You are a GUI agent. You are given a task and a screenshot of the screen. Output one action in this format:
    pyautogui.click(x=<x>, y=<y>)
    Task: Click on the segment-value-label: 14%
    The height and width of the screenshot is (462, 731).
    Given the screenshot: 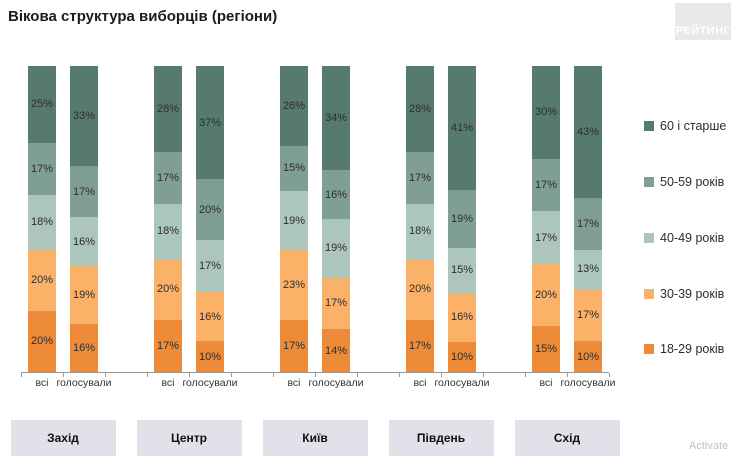 What is the action you would take?
    pyautogui.click(x=336, y=350)
    